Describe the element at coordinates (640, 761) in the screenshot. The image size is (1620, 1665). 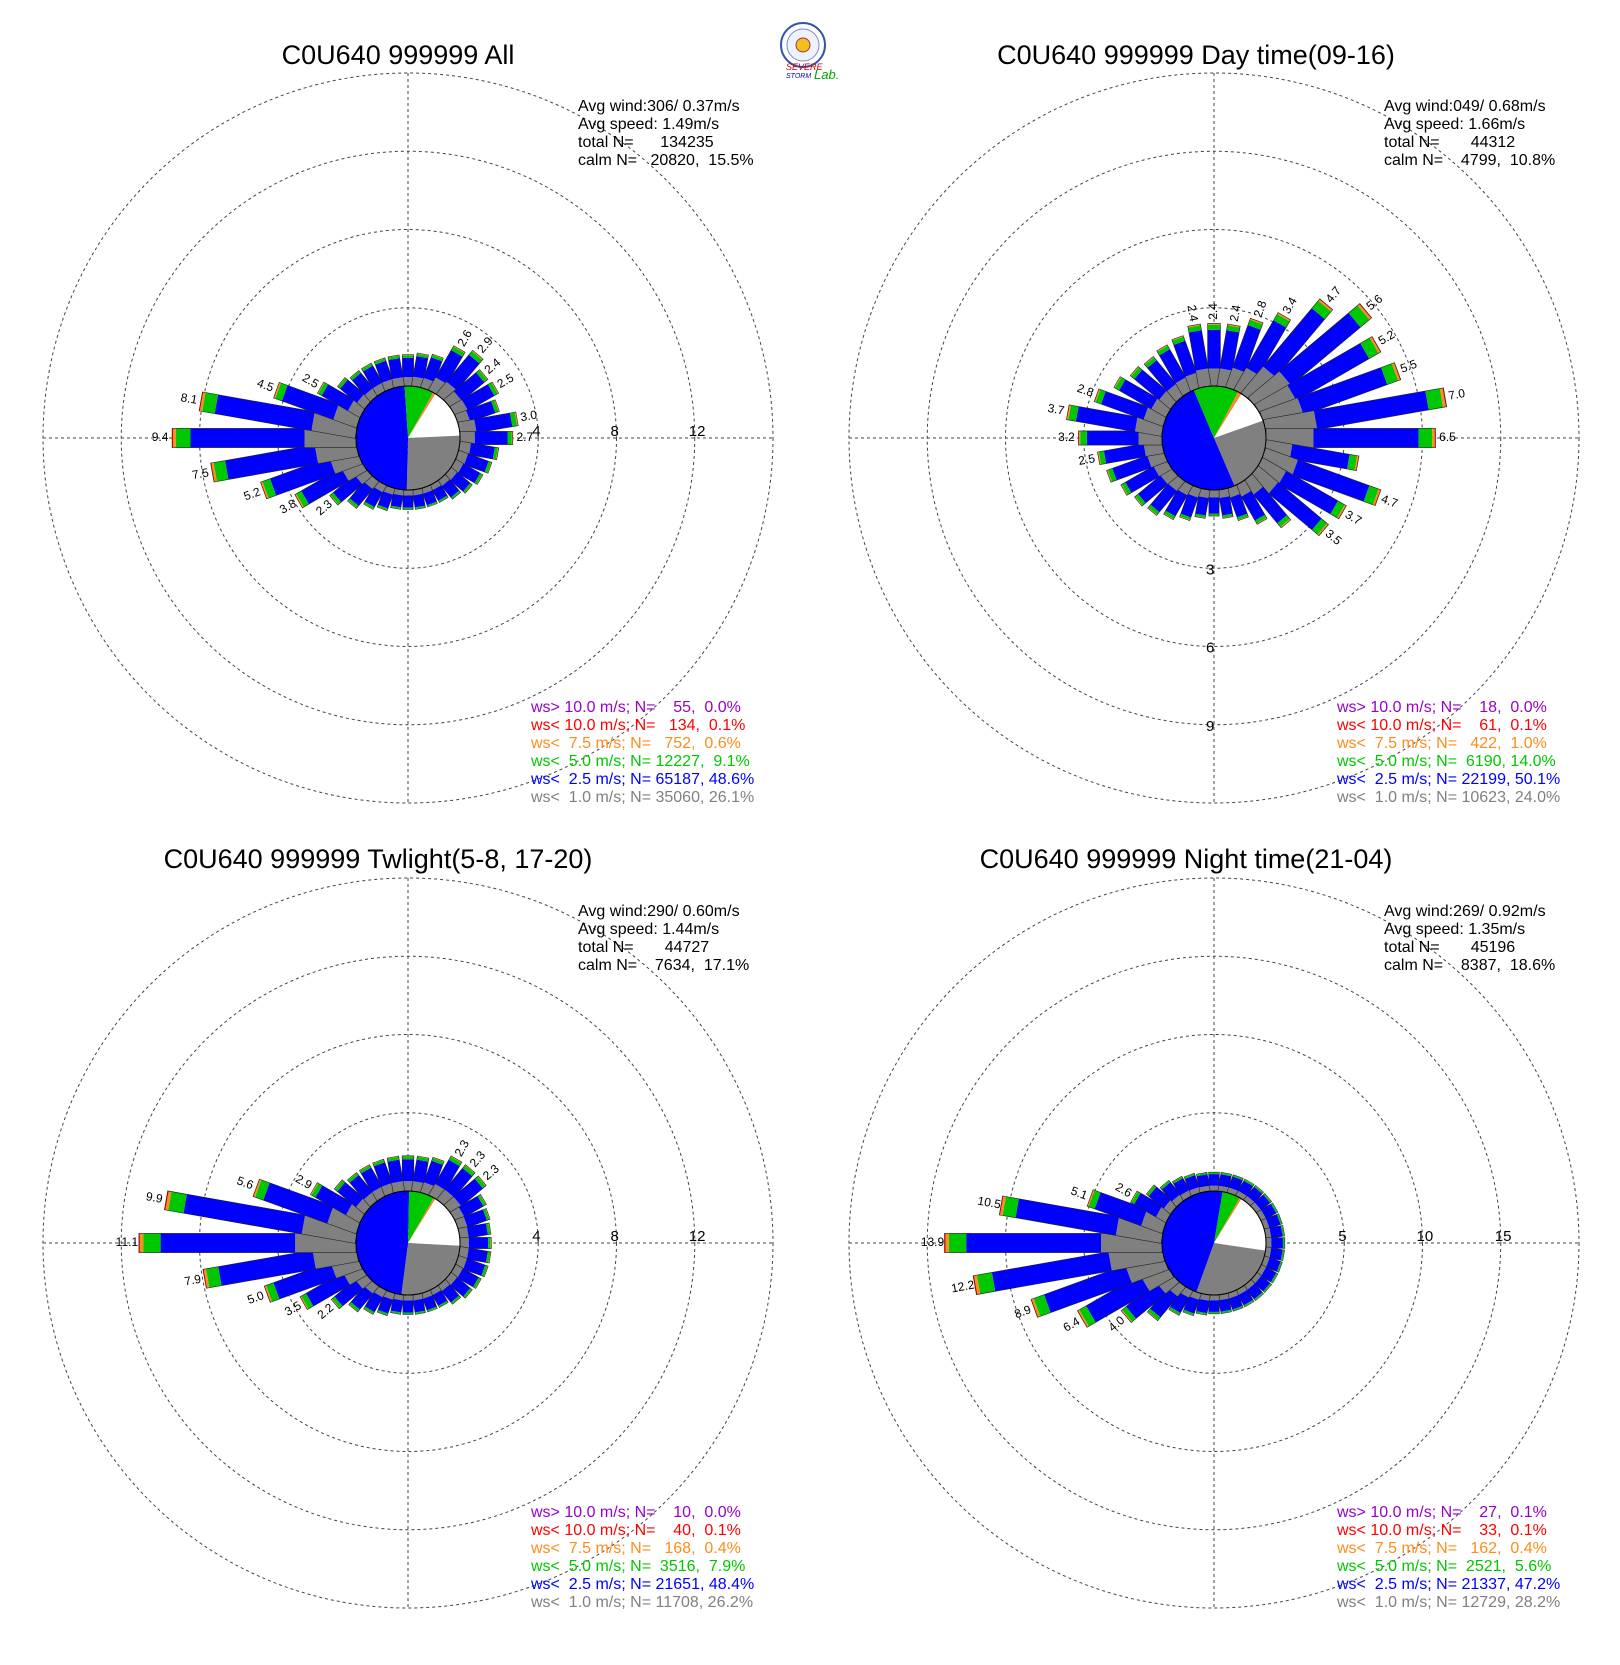
I see `speed-legend-entry: ws< 5.0 m/s; N= 12227, 9.1%` at that location.